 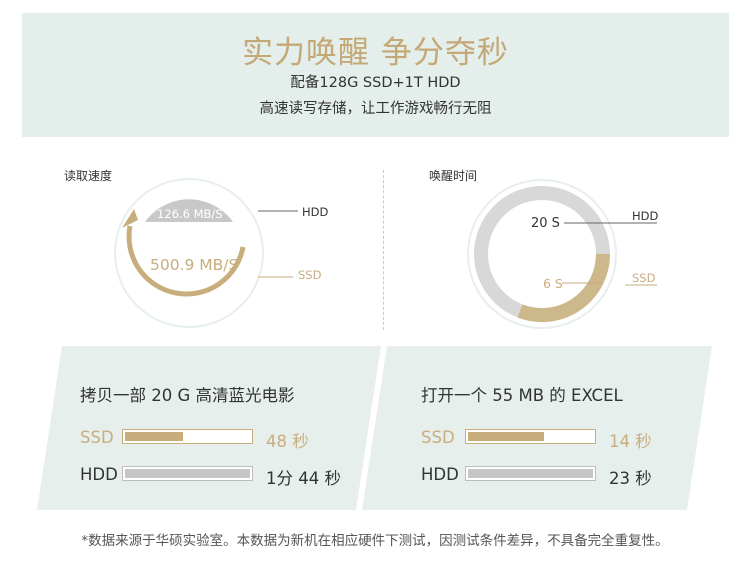 What do you see at coordinates (88, 176) in the screenshot?
I see `read-speed-label: 读取速度` at bounding box center [88, 176].